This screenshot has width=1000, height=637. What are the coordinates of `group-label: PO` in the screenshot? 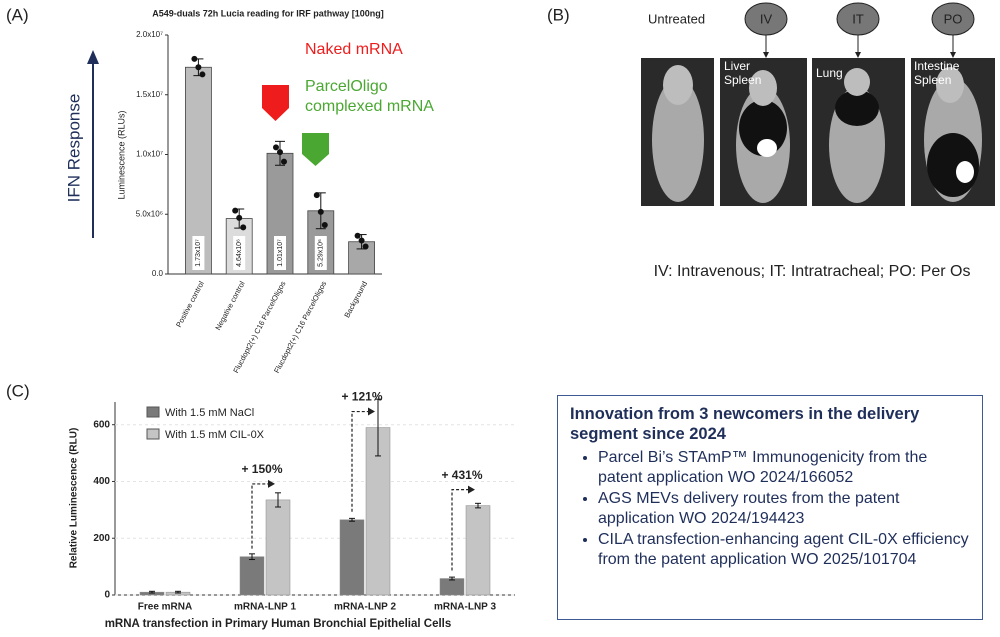 It's located at (953, 18).